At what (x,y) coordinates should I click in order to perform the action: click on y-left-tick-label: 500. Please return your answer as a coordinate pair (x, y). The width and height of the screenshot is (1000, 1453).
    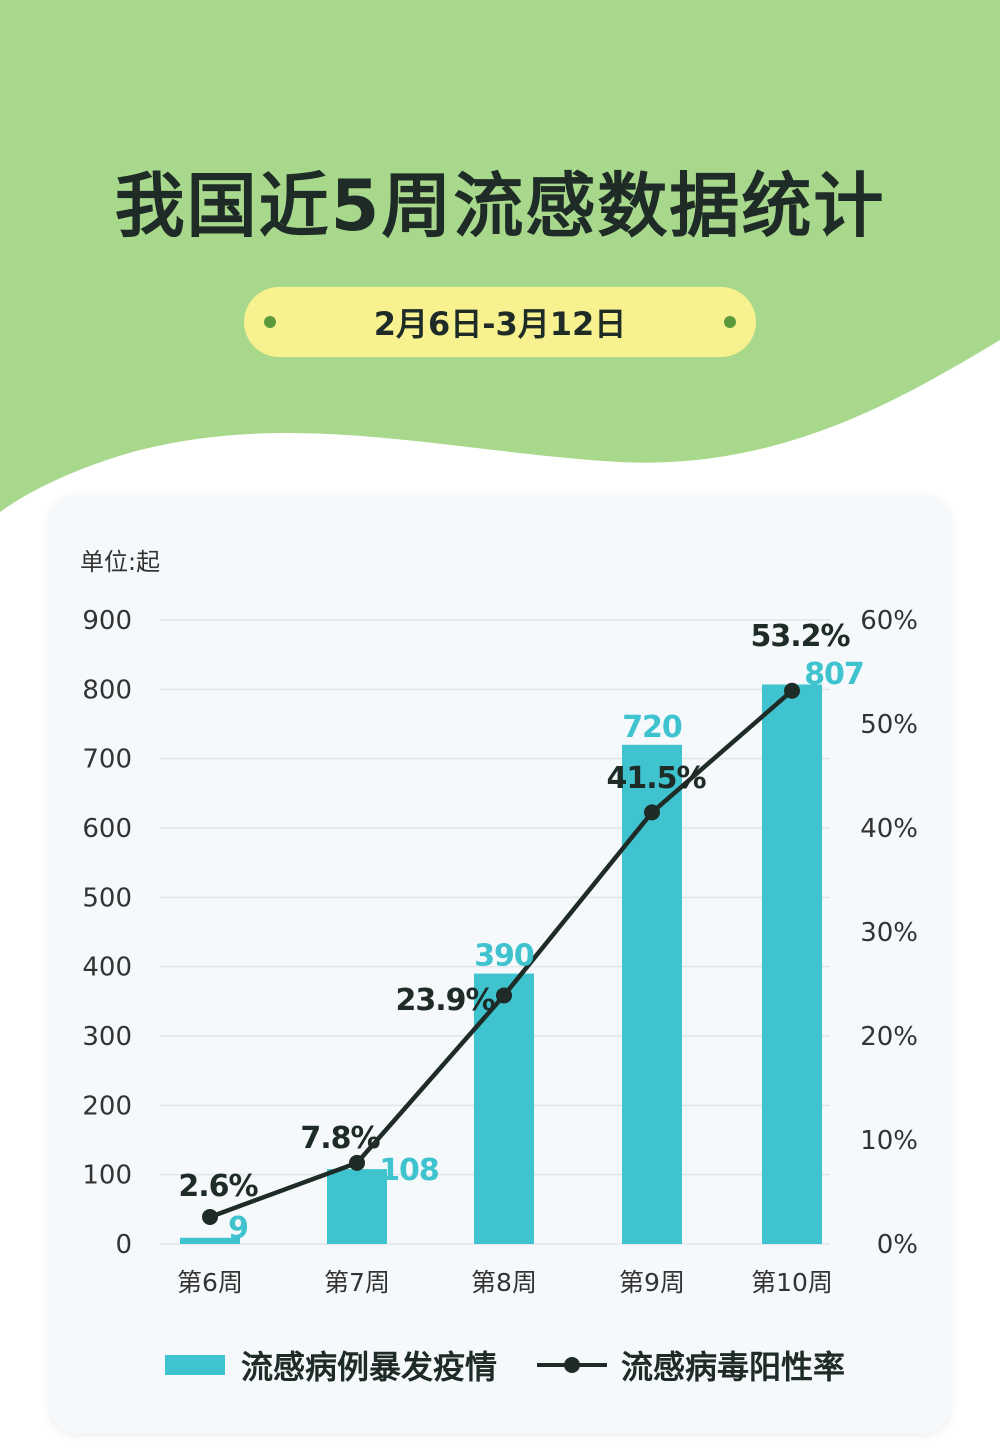
    Looking at the image, I should click on (107, 898).